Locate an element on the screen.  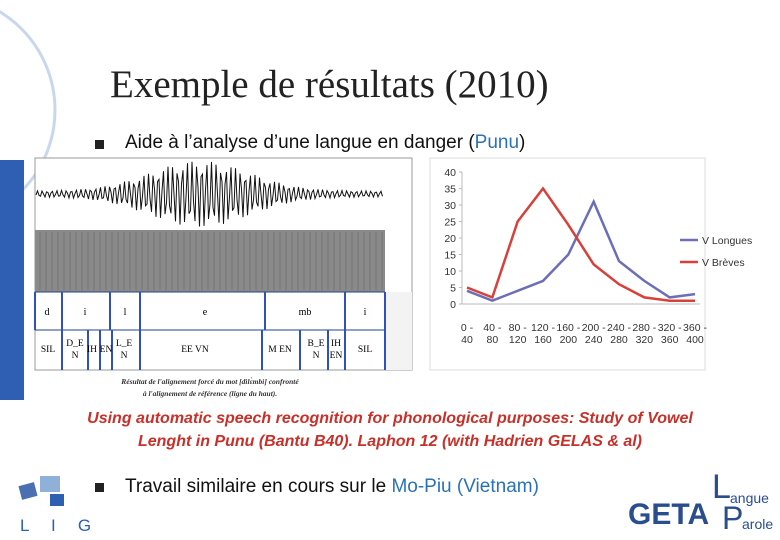
y-tick-label: 40 is located at coordinates (450, 173).